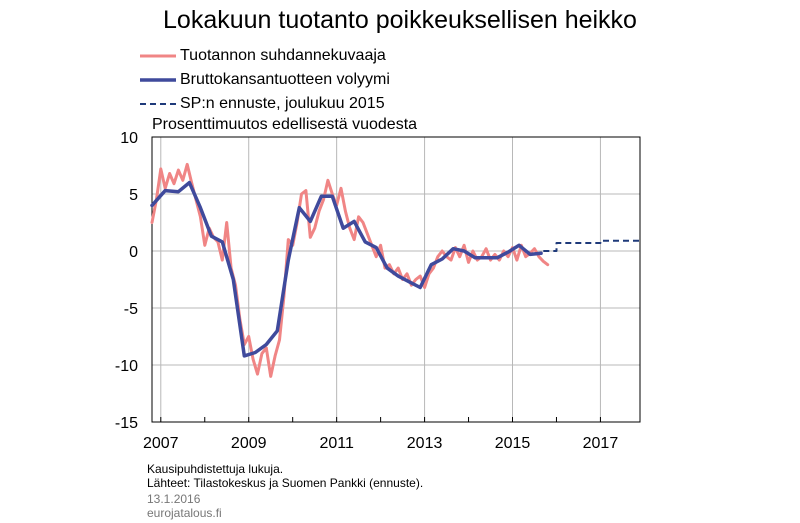 This screenshot has height=523, width=800. Describe the element at coordinates (283, 55) in the screenshot. I see `legend-label-industrial-output: Tuotannon suhdannekuvaaja` at that location.